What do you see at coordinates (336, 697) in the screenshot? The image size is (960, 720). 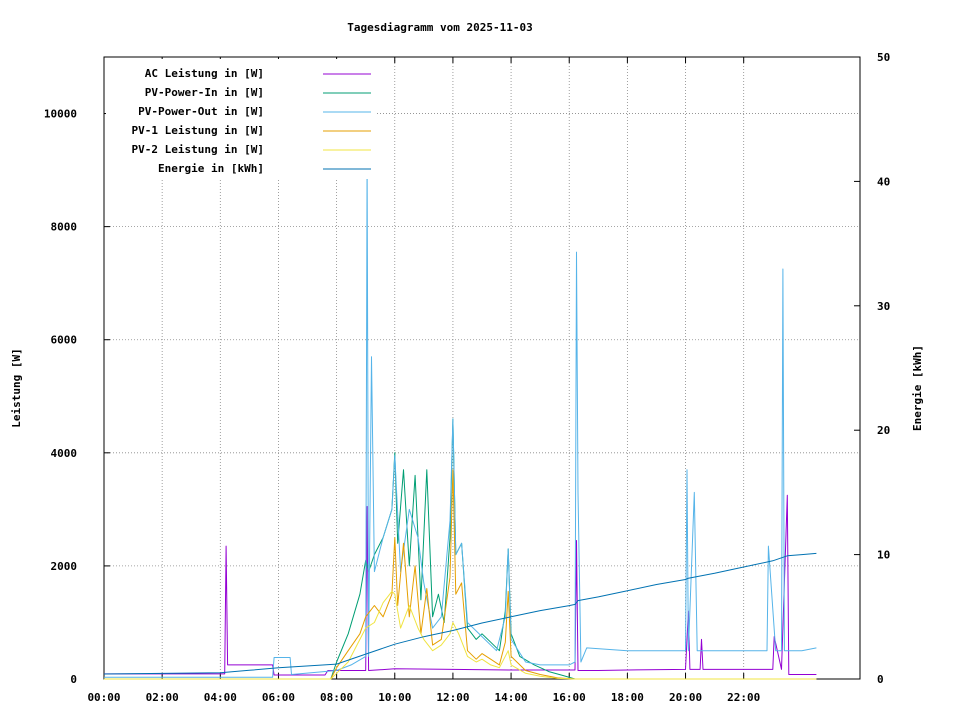 I see `x-tick-label: 08:00` at bounding box center [336, 697].